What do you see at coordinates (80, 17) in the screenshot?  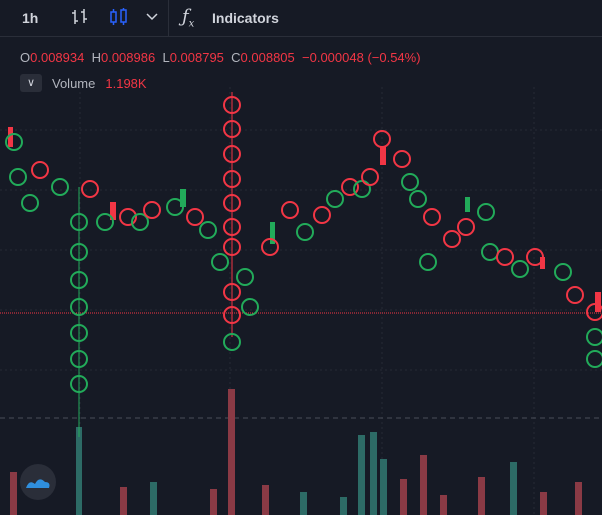 I see `bar-style-icon` at bounding box center [80, 17].